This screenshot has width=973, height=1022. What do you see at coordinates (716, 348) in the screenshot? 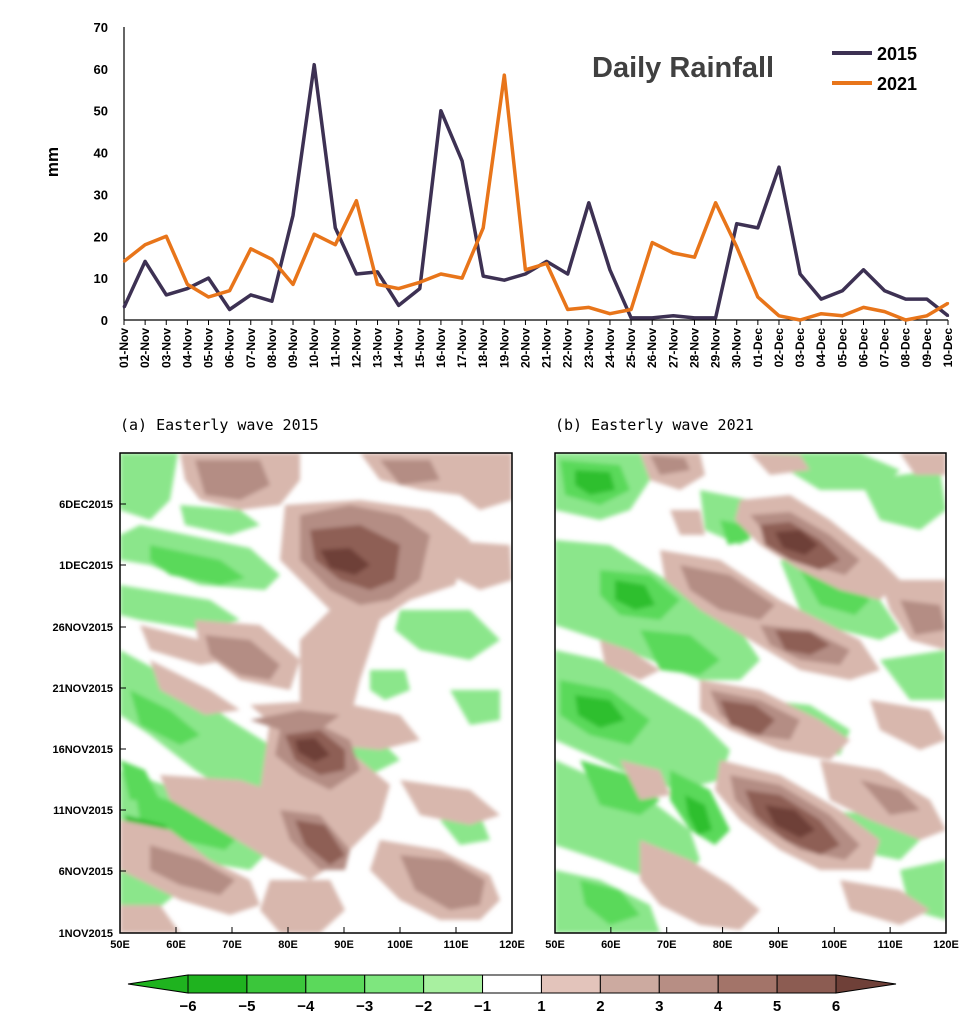
I see `x-tick-label: 29-Nov` at bounding box center [716, 348].